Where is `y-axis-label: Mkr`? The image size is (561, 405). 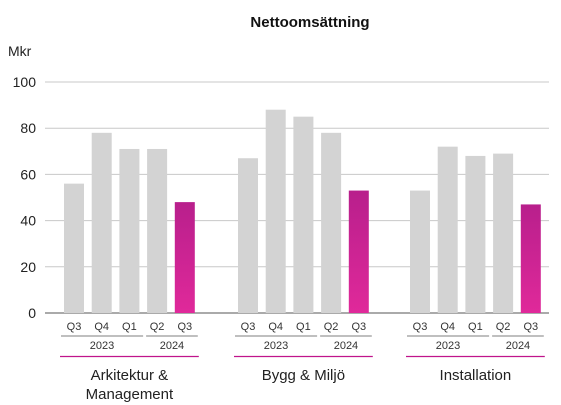 y-axis-label: Mkr is located at coordinates (20, 51).